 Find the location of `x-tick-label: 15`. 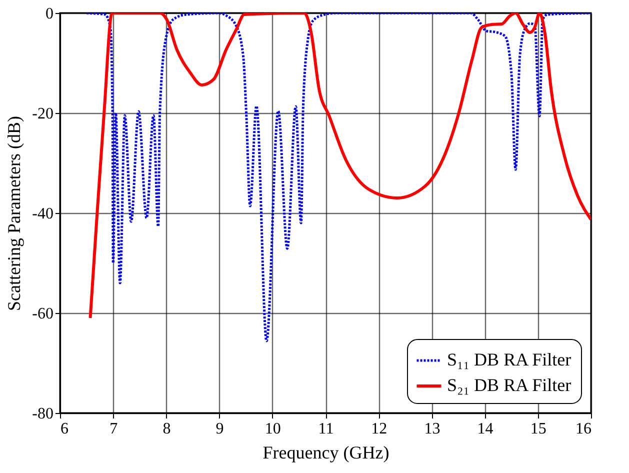

x-tick-label: 15 is located at coordinates (538, 429).